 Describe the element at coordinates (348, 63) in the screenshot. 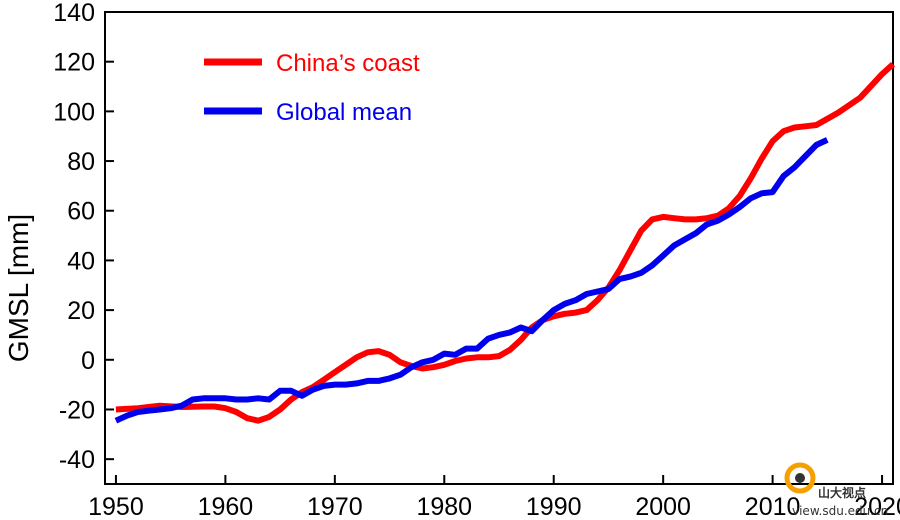

I see `legend-label-china-coast: China’s coast` at that location.